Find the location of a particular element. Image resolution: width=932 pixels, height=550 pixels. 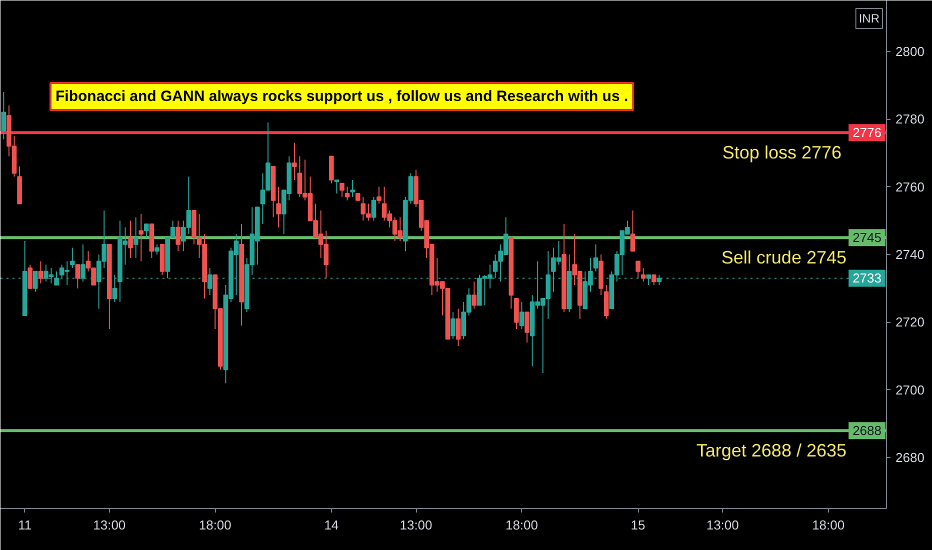

annotation: Fibonacci and GANN always rocks support us , follow us and Research with us . is located at coordinates (342, 96).